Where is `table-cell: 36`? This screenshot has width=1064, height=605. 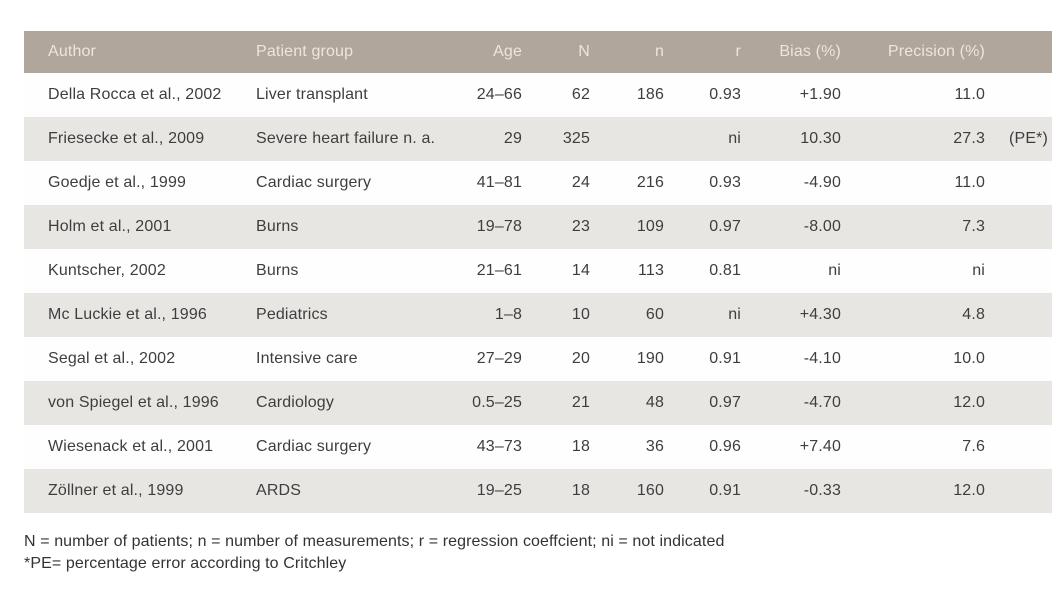
table-cell: 36 is located at coordinates (627, 447).